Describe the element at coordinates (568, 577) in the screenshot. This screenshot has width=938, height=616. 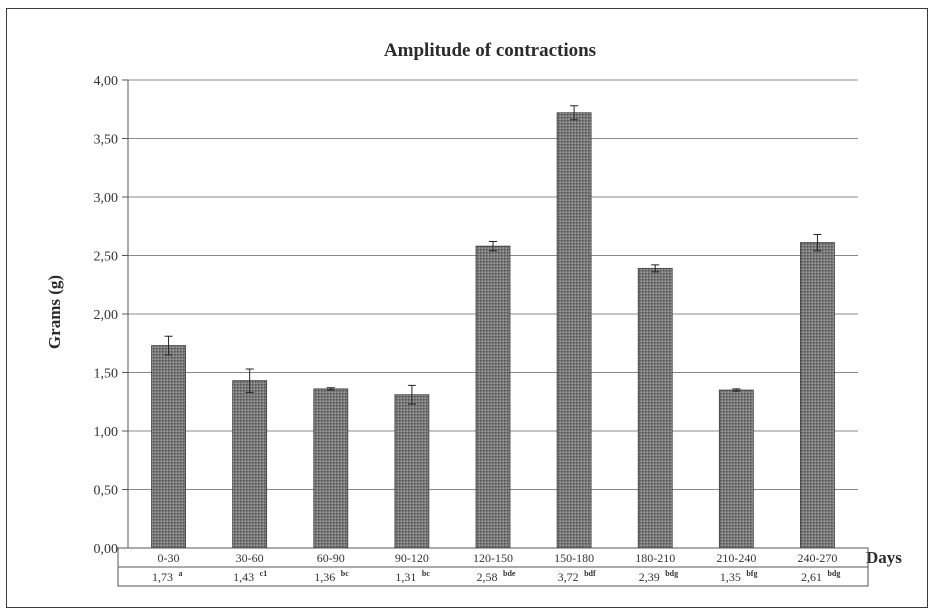
I see `value-label: 3,72` at that location.